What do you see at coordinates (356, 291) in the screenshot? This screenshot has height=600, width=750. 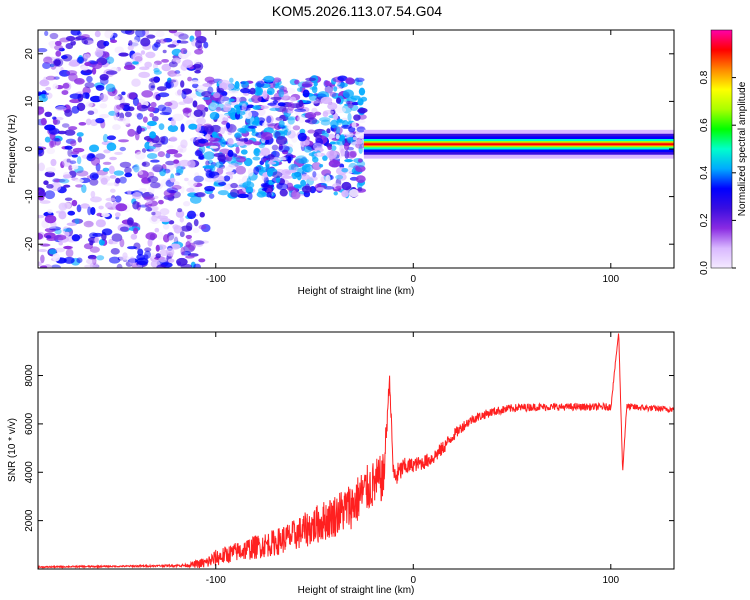 I see `spectrogram-x-axis-label: Height of straight line (km)` at bounding box center [356, 291].